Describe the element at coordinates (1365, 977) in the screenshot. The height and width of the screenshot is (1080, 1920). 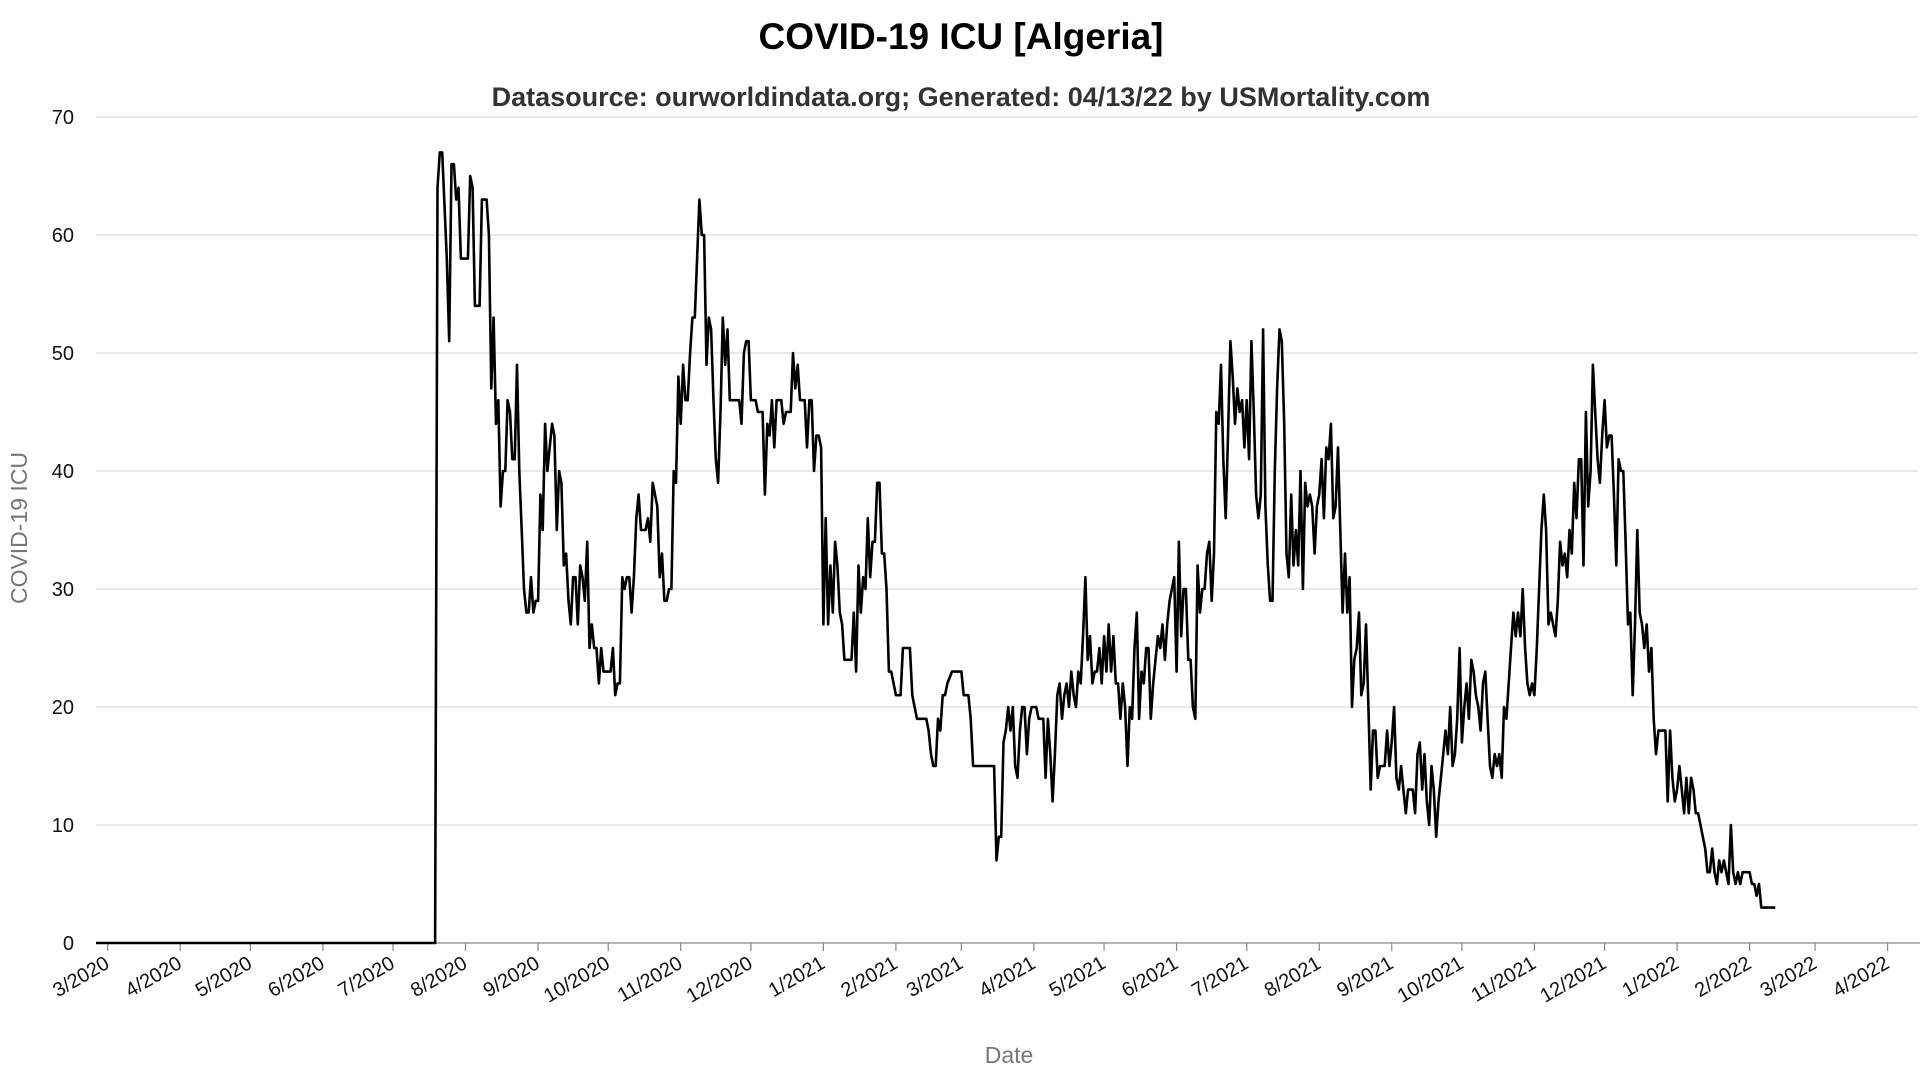
I see `x-tick-label: 9/2021` at that location.